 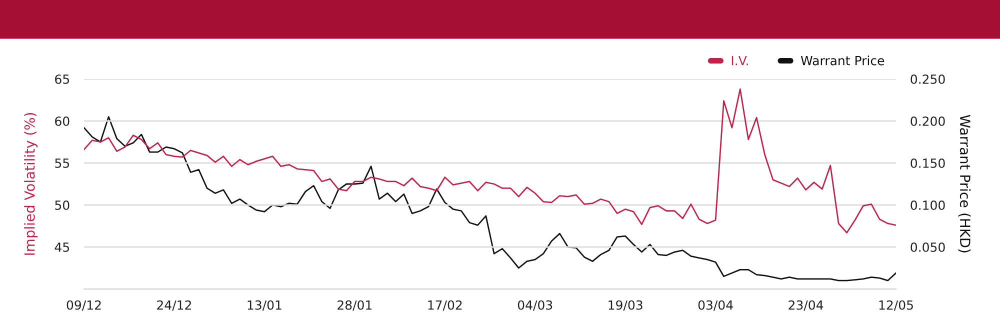 What do you see at coordinates (83, 305) in the screenshot?
I see `x-tick-label: 09/12` at bounding box center [83, 305].